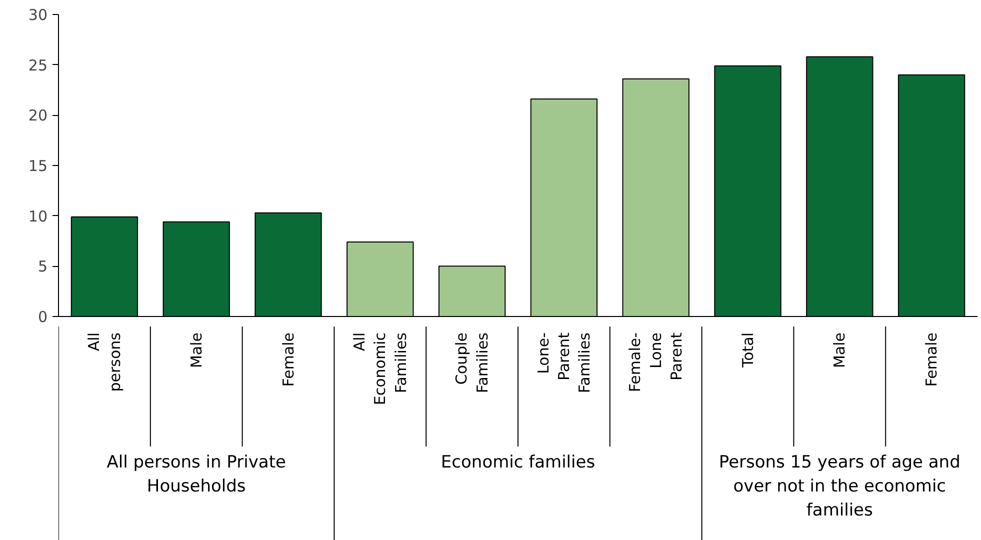 The height and width of the screenshot is (540, 981). Describe the element at coordinates (38, 15) in the screenshot. I see `y-tick-label: 30` at that location.